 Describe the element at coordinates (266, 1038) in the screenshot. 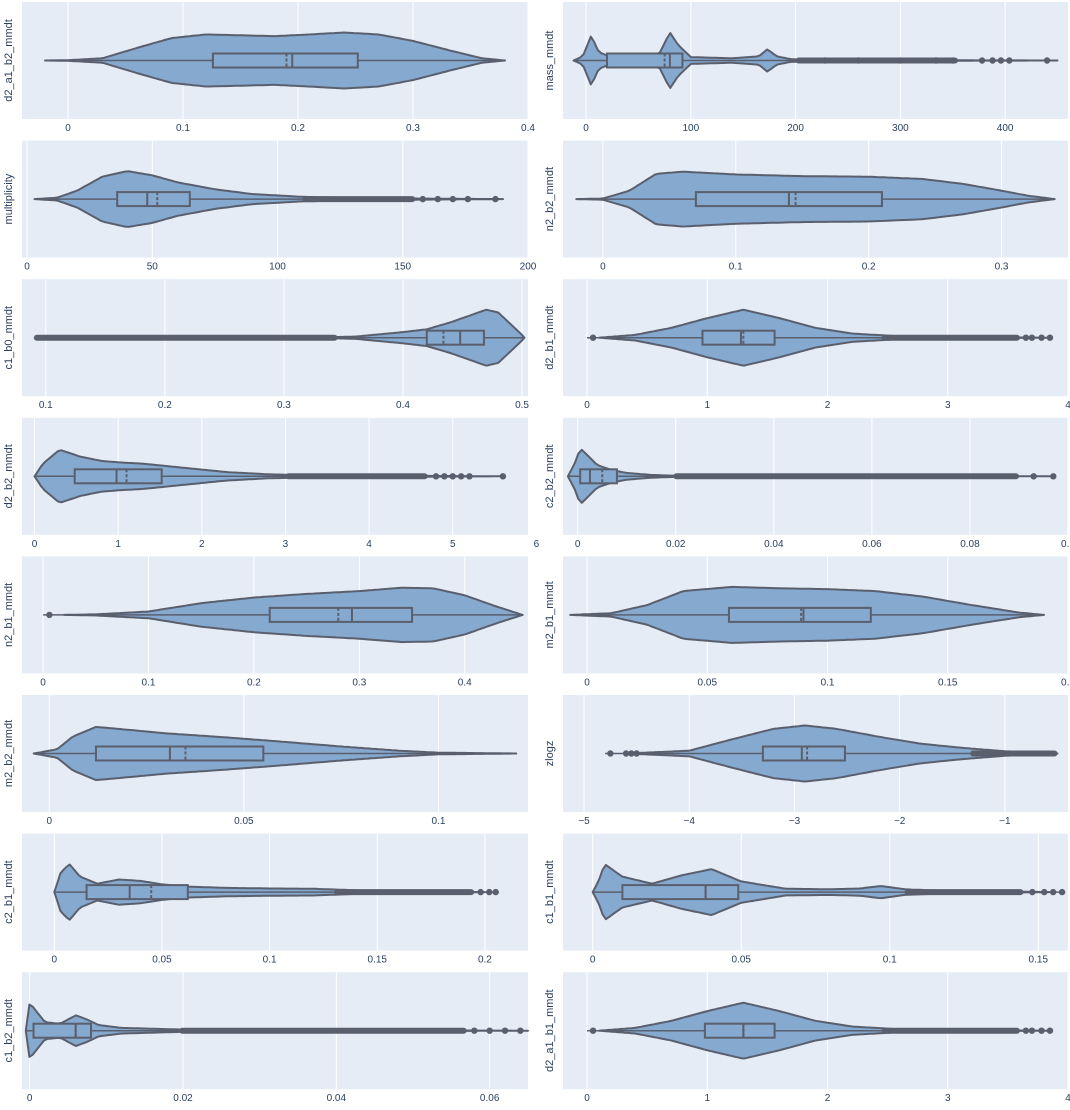

I see `subplot-c1_b2_mmdt: 0 0.02 0.04 0.06 c1_b2_mmdt` at that location.